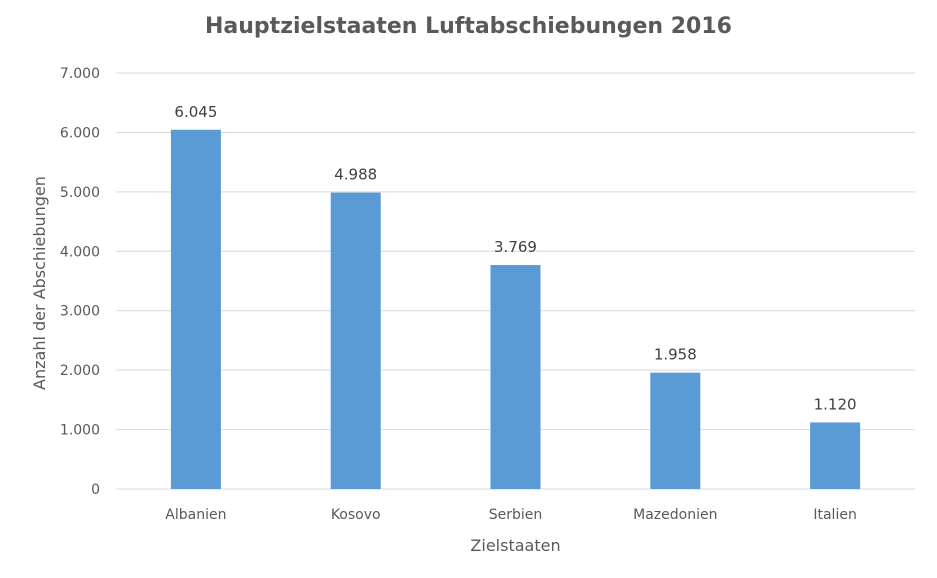  Describe the element at coordinates (39, 283) in the screenshot. I see `y-axis-title: Anzahl der Abschiebungen` at that location.